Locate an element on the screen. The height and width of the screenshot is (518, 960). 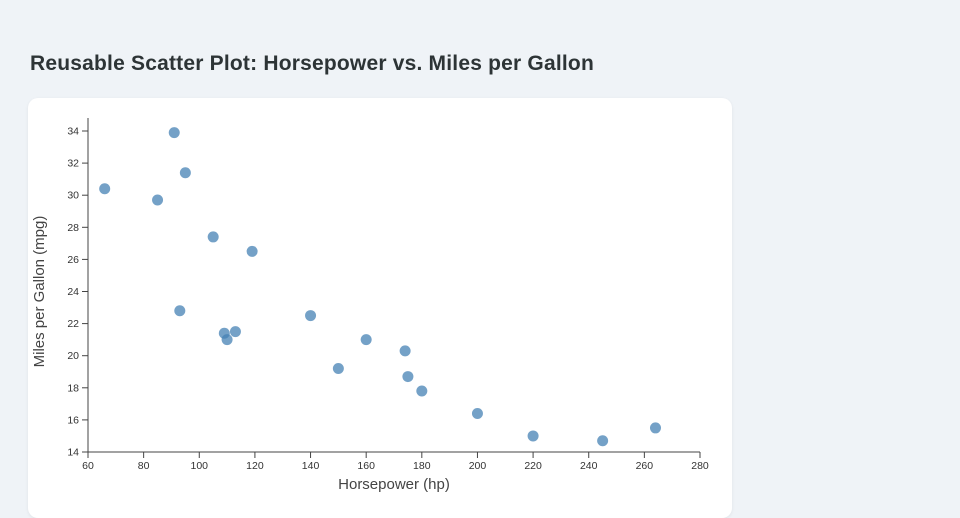
y-tick-label: 34 is located at coordinates (73, 132).